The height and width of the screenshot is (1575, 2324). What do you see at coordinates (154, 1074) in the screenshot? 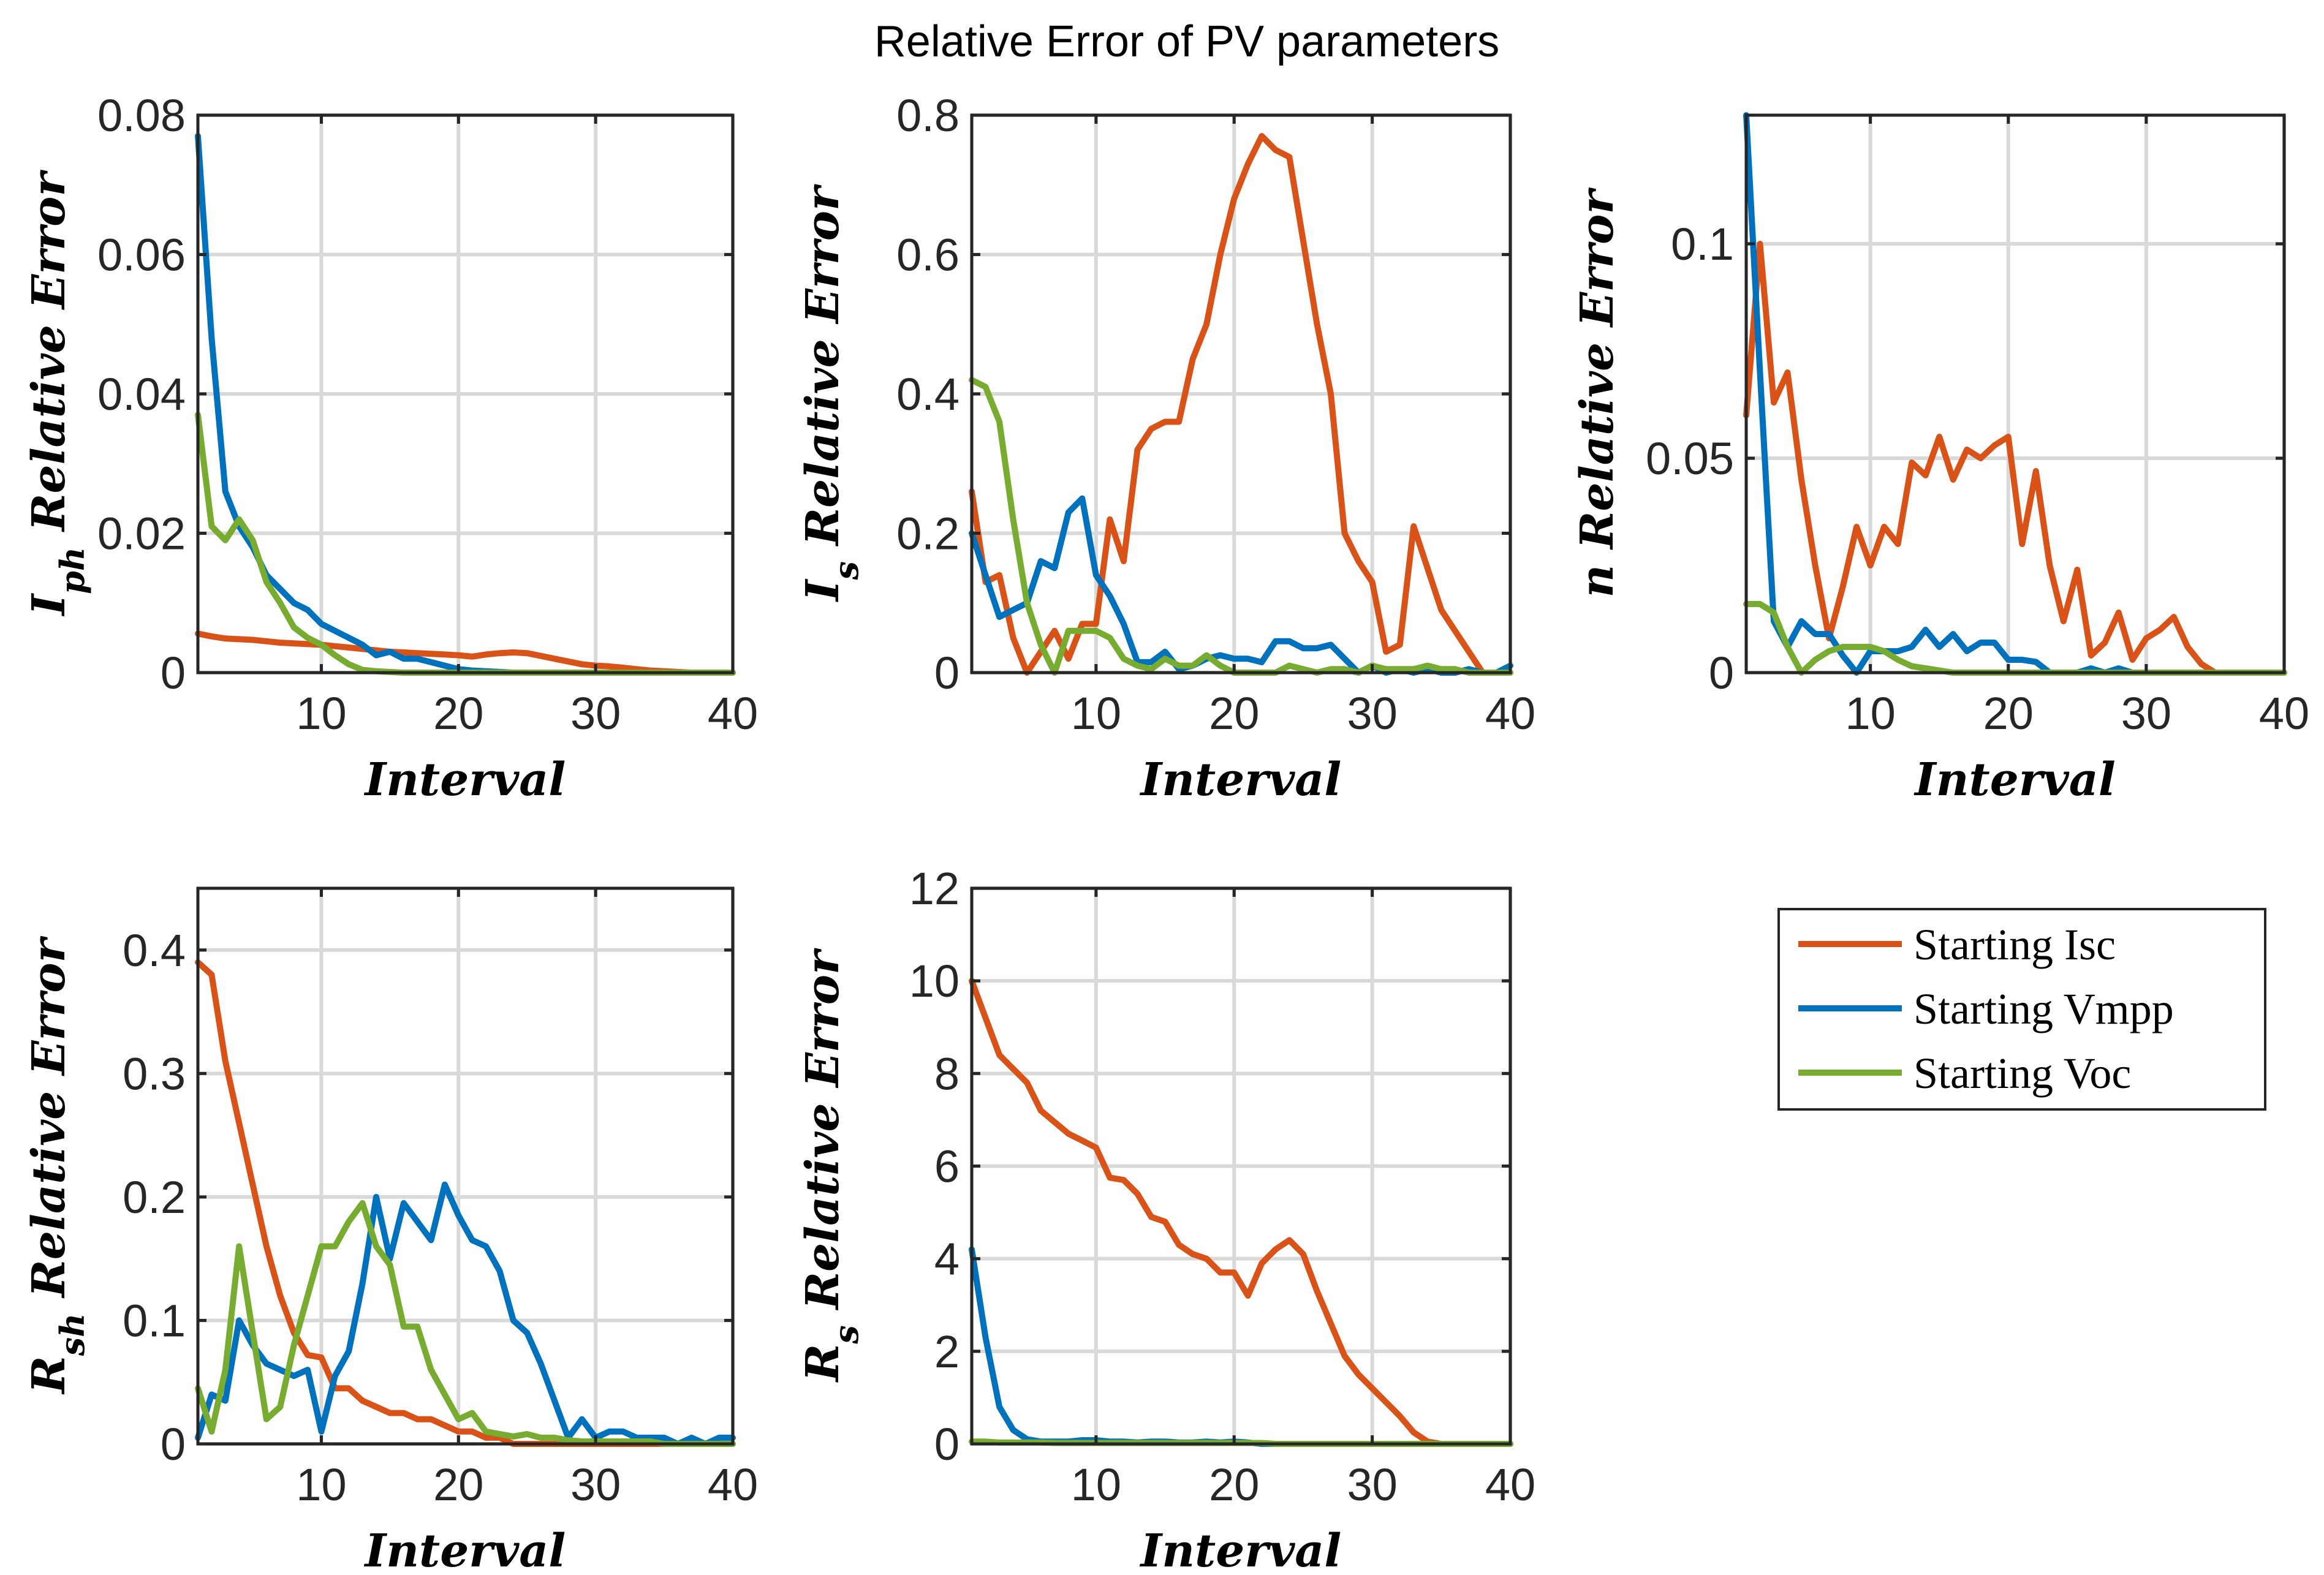
I see `y-tick-label: 0.3` at bounding box center [154, 1074].